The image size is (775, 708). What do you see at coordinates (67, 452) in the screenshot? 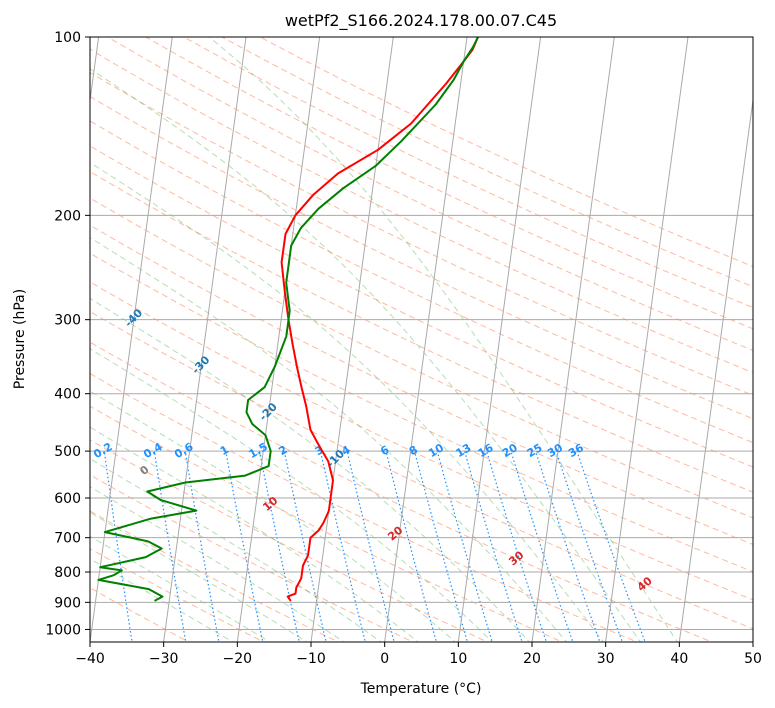
I see `y-tick-label: 500` at bounding box center [67, 452].